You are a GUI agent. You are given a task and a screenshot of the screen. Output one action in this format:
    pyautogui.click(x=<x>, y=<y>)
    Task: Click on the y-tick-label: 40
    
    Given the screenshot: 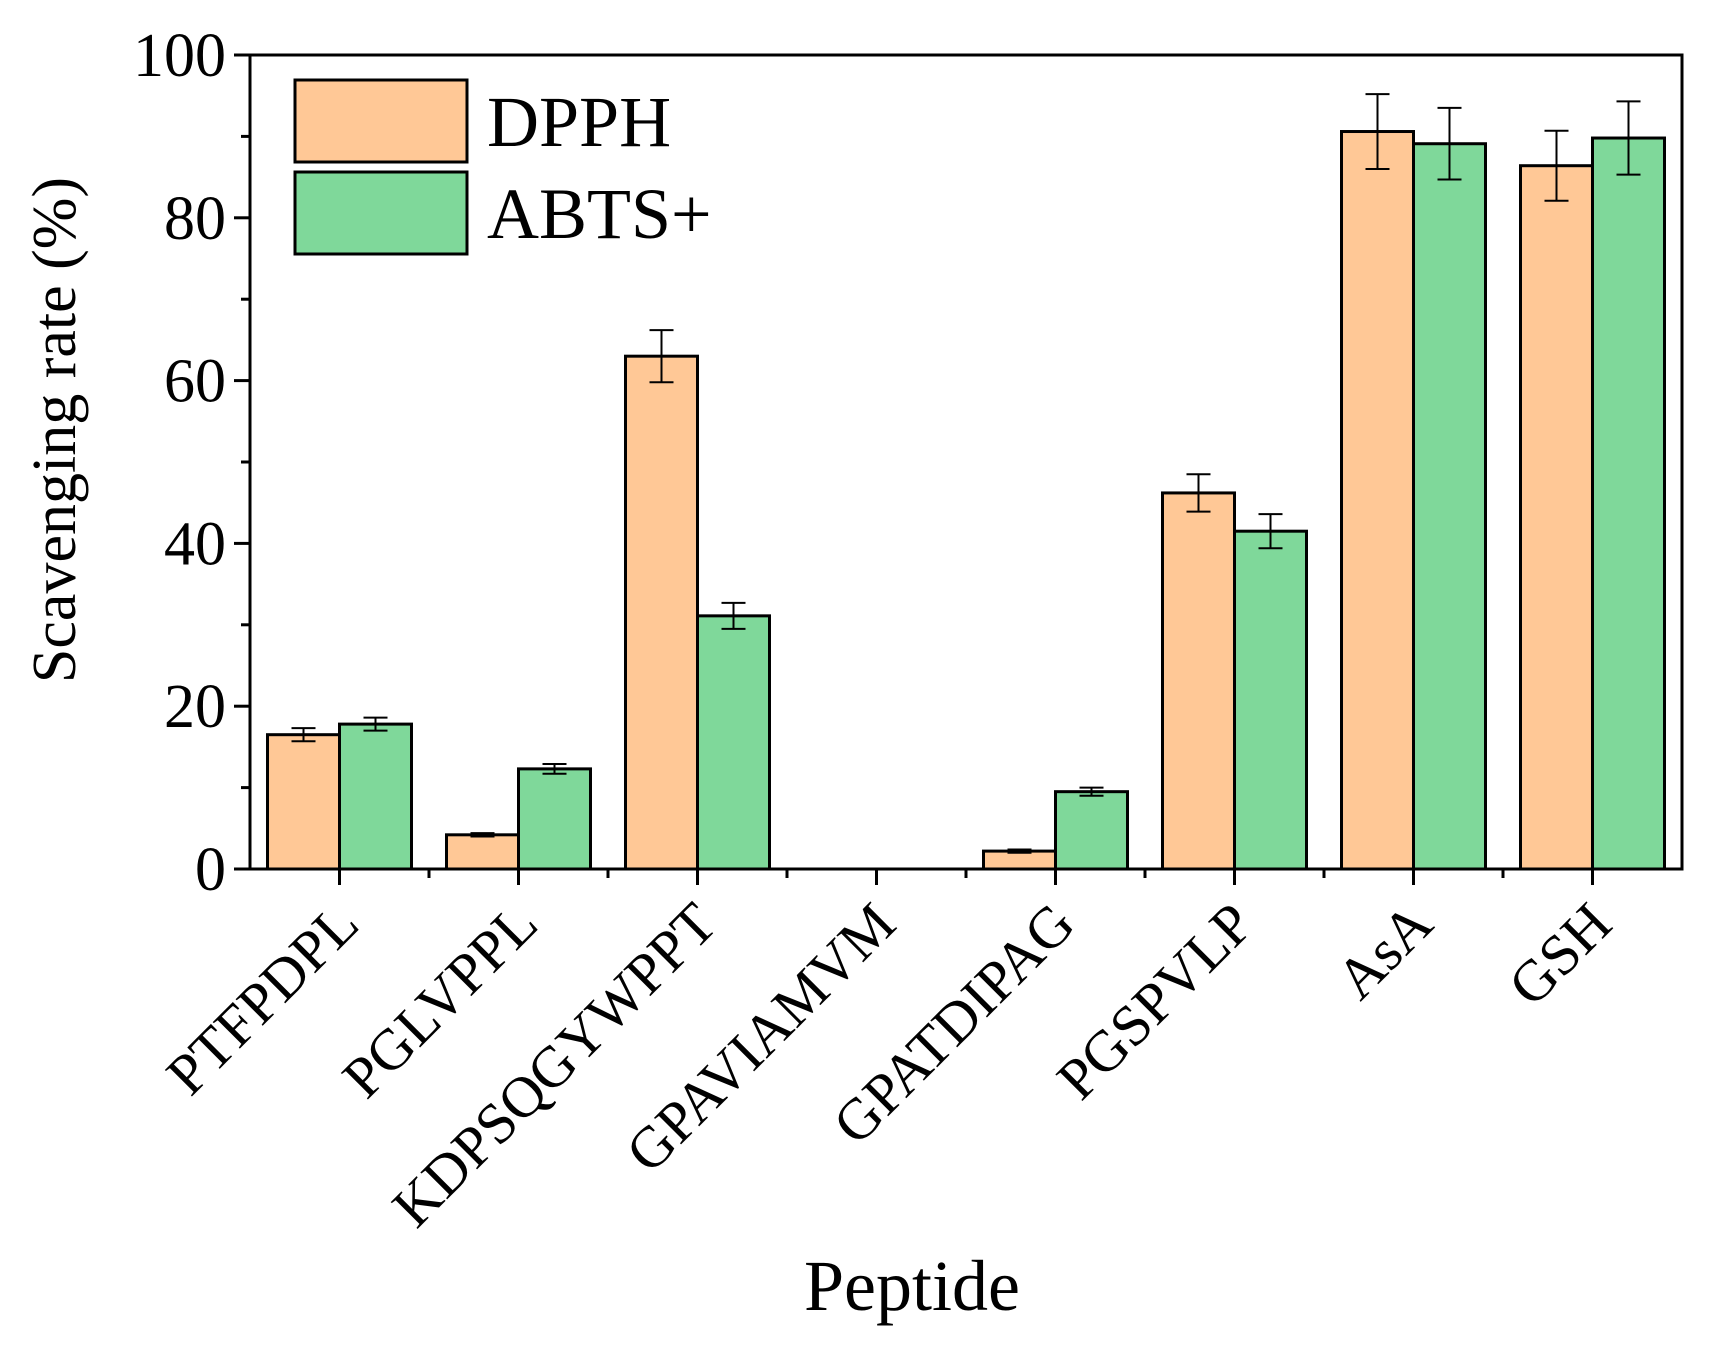 What is the action you would take?
    pyautogui.click(x=195, y=544)
    